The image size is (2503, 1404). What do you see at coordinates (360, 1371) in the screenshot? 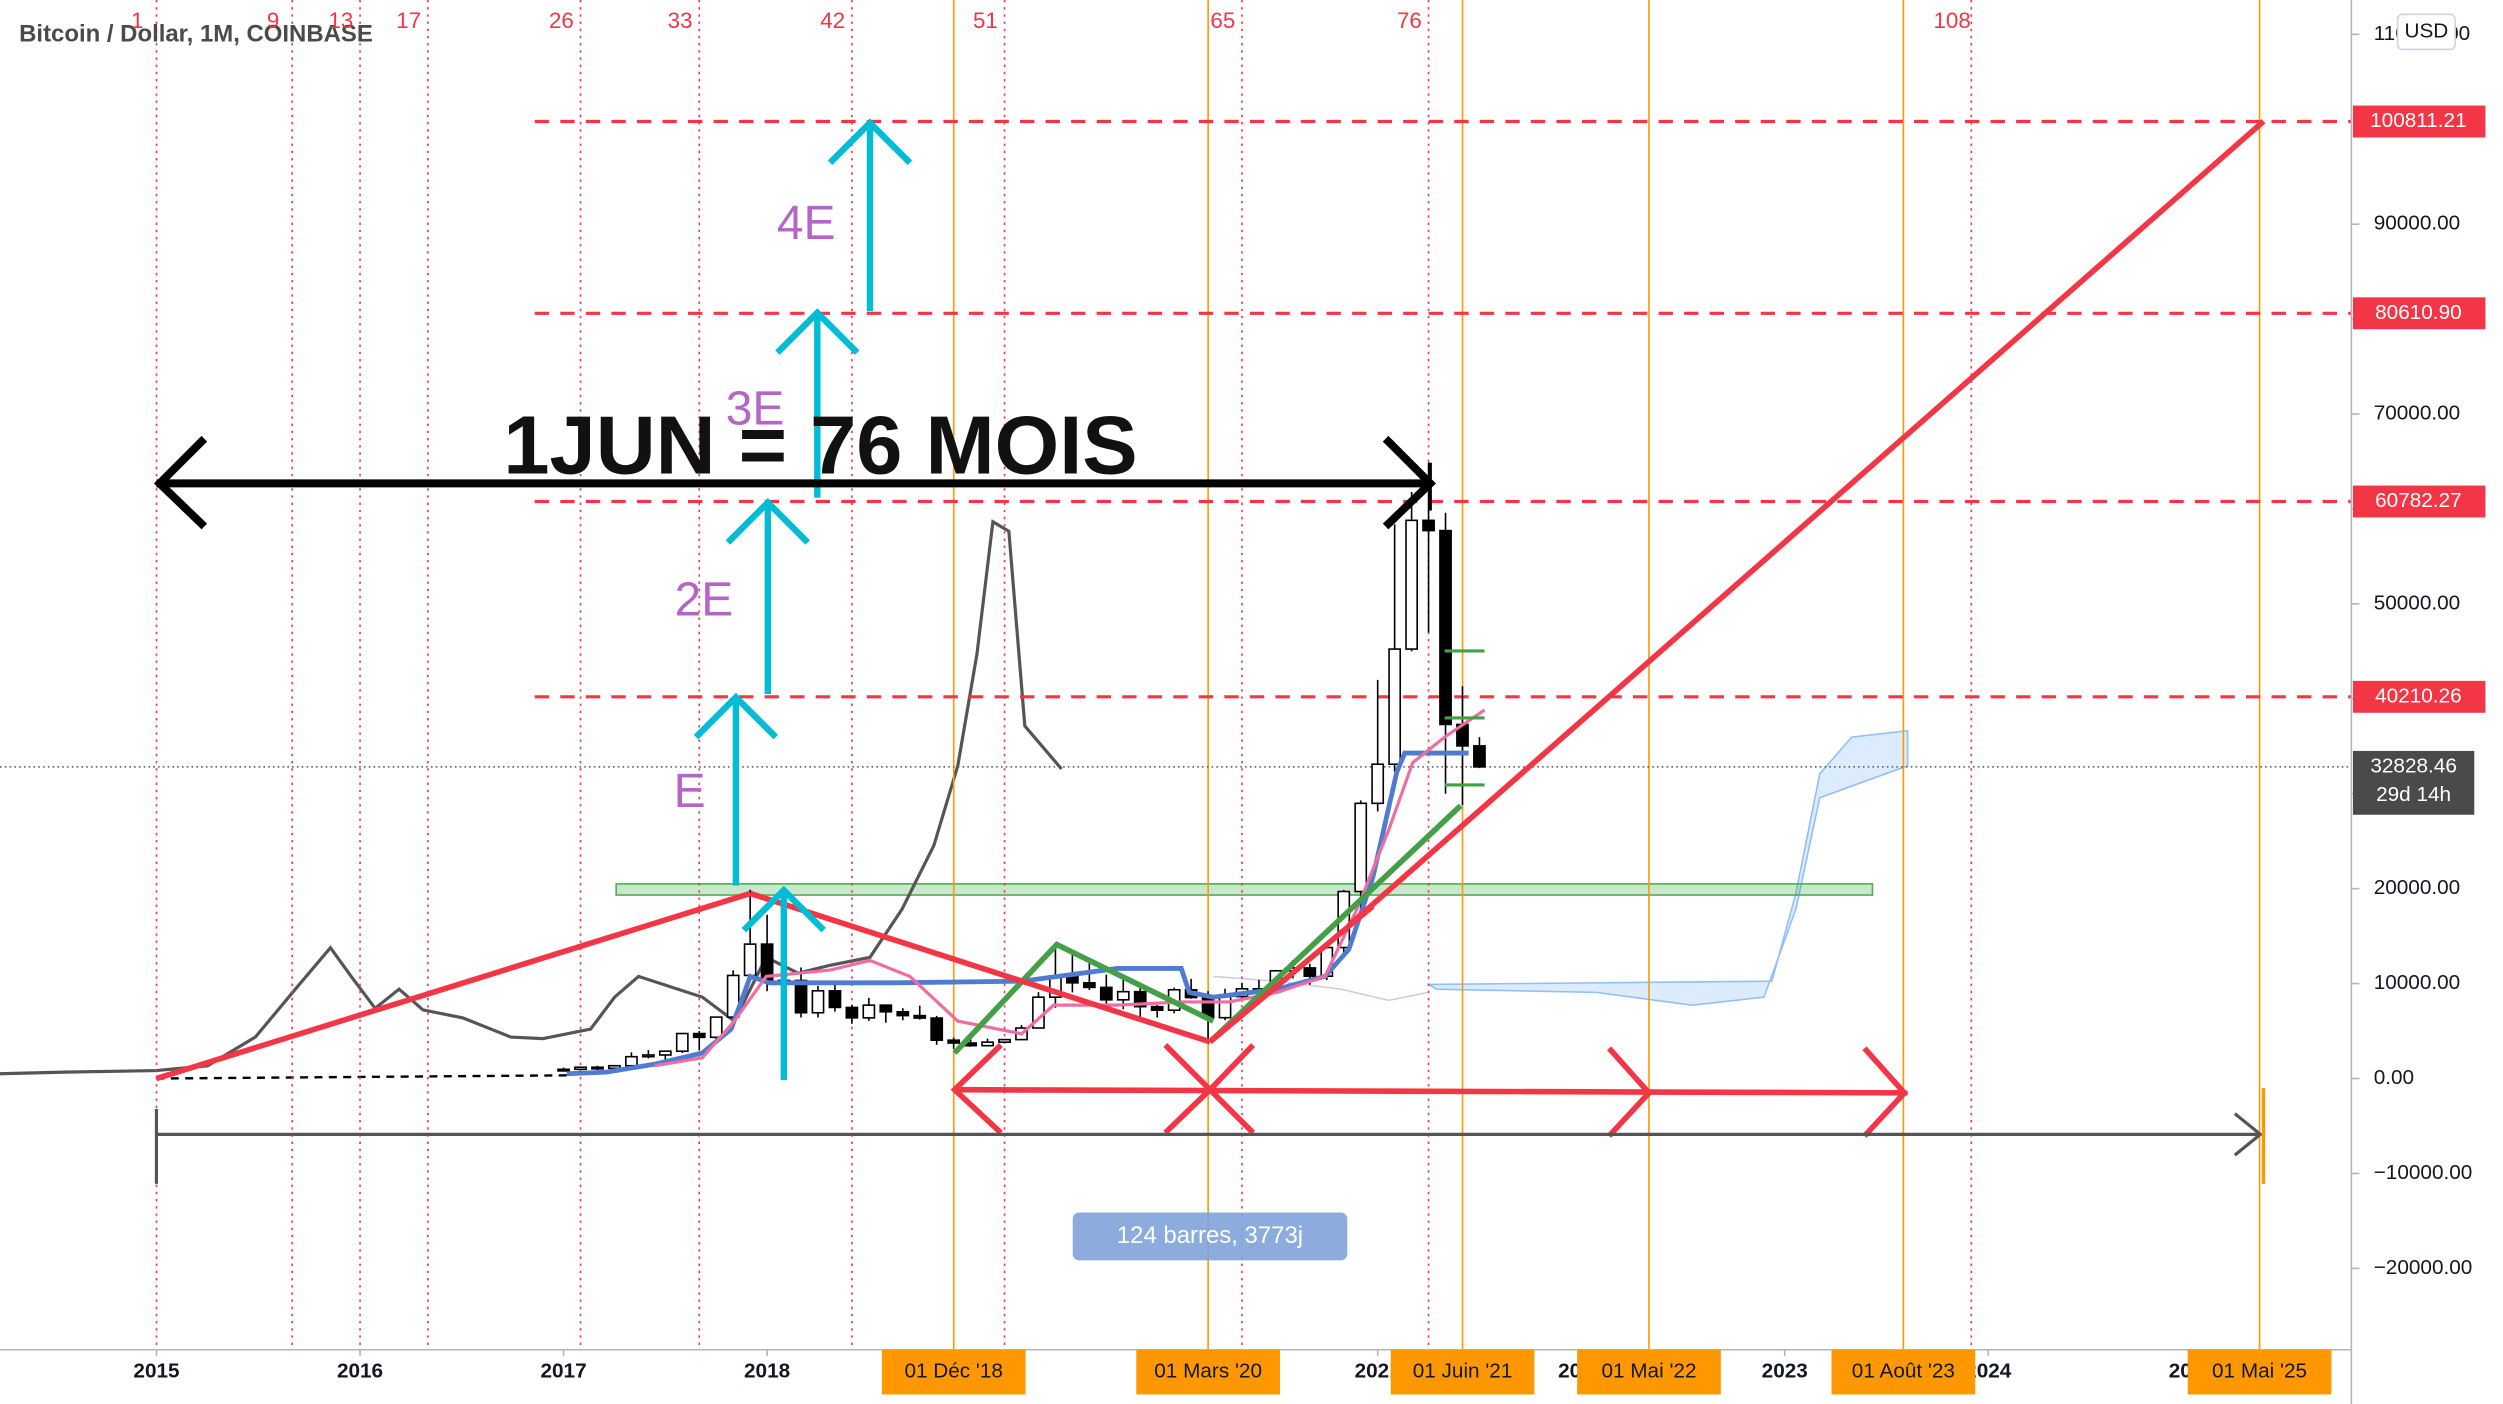
I see `x-tick-label: 2016` at bounding box center [360, 1371].